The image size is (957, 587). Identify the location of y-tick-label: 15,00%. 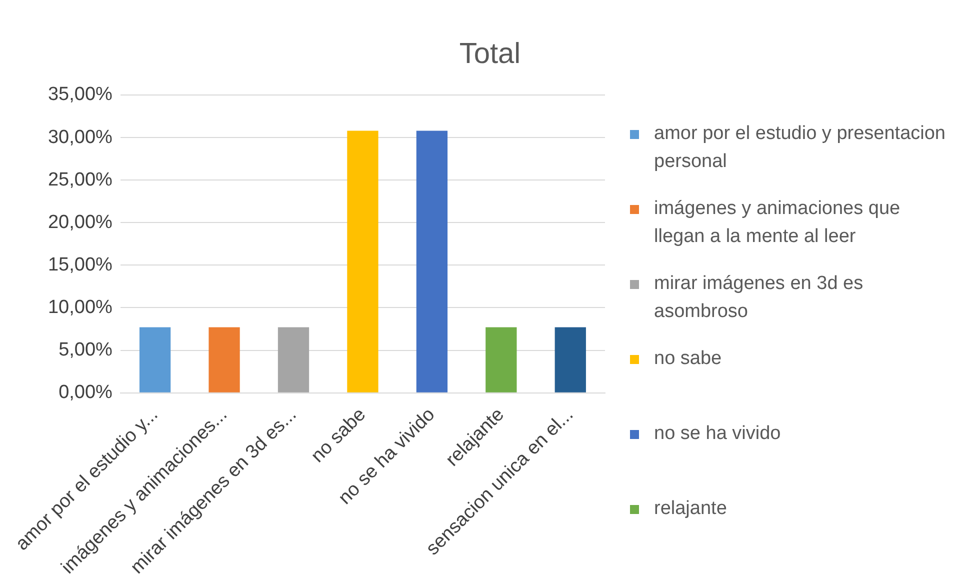
(80, 265).